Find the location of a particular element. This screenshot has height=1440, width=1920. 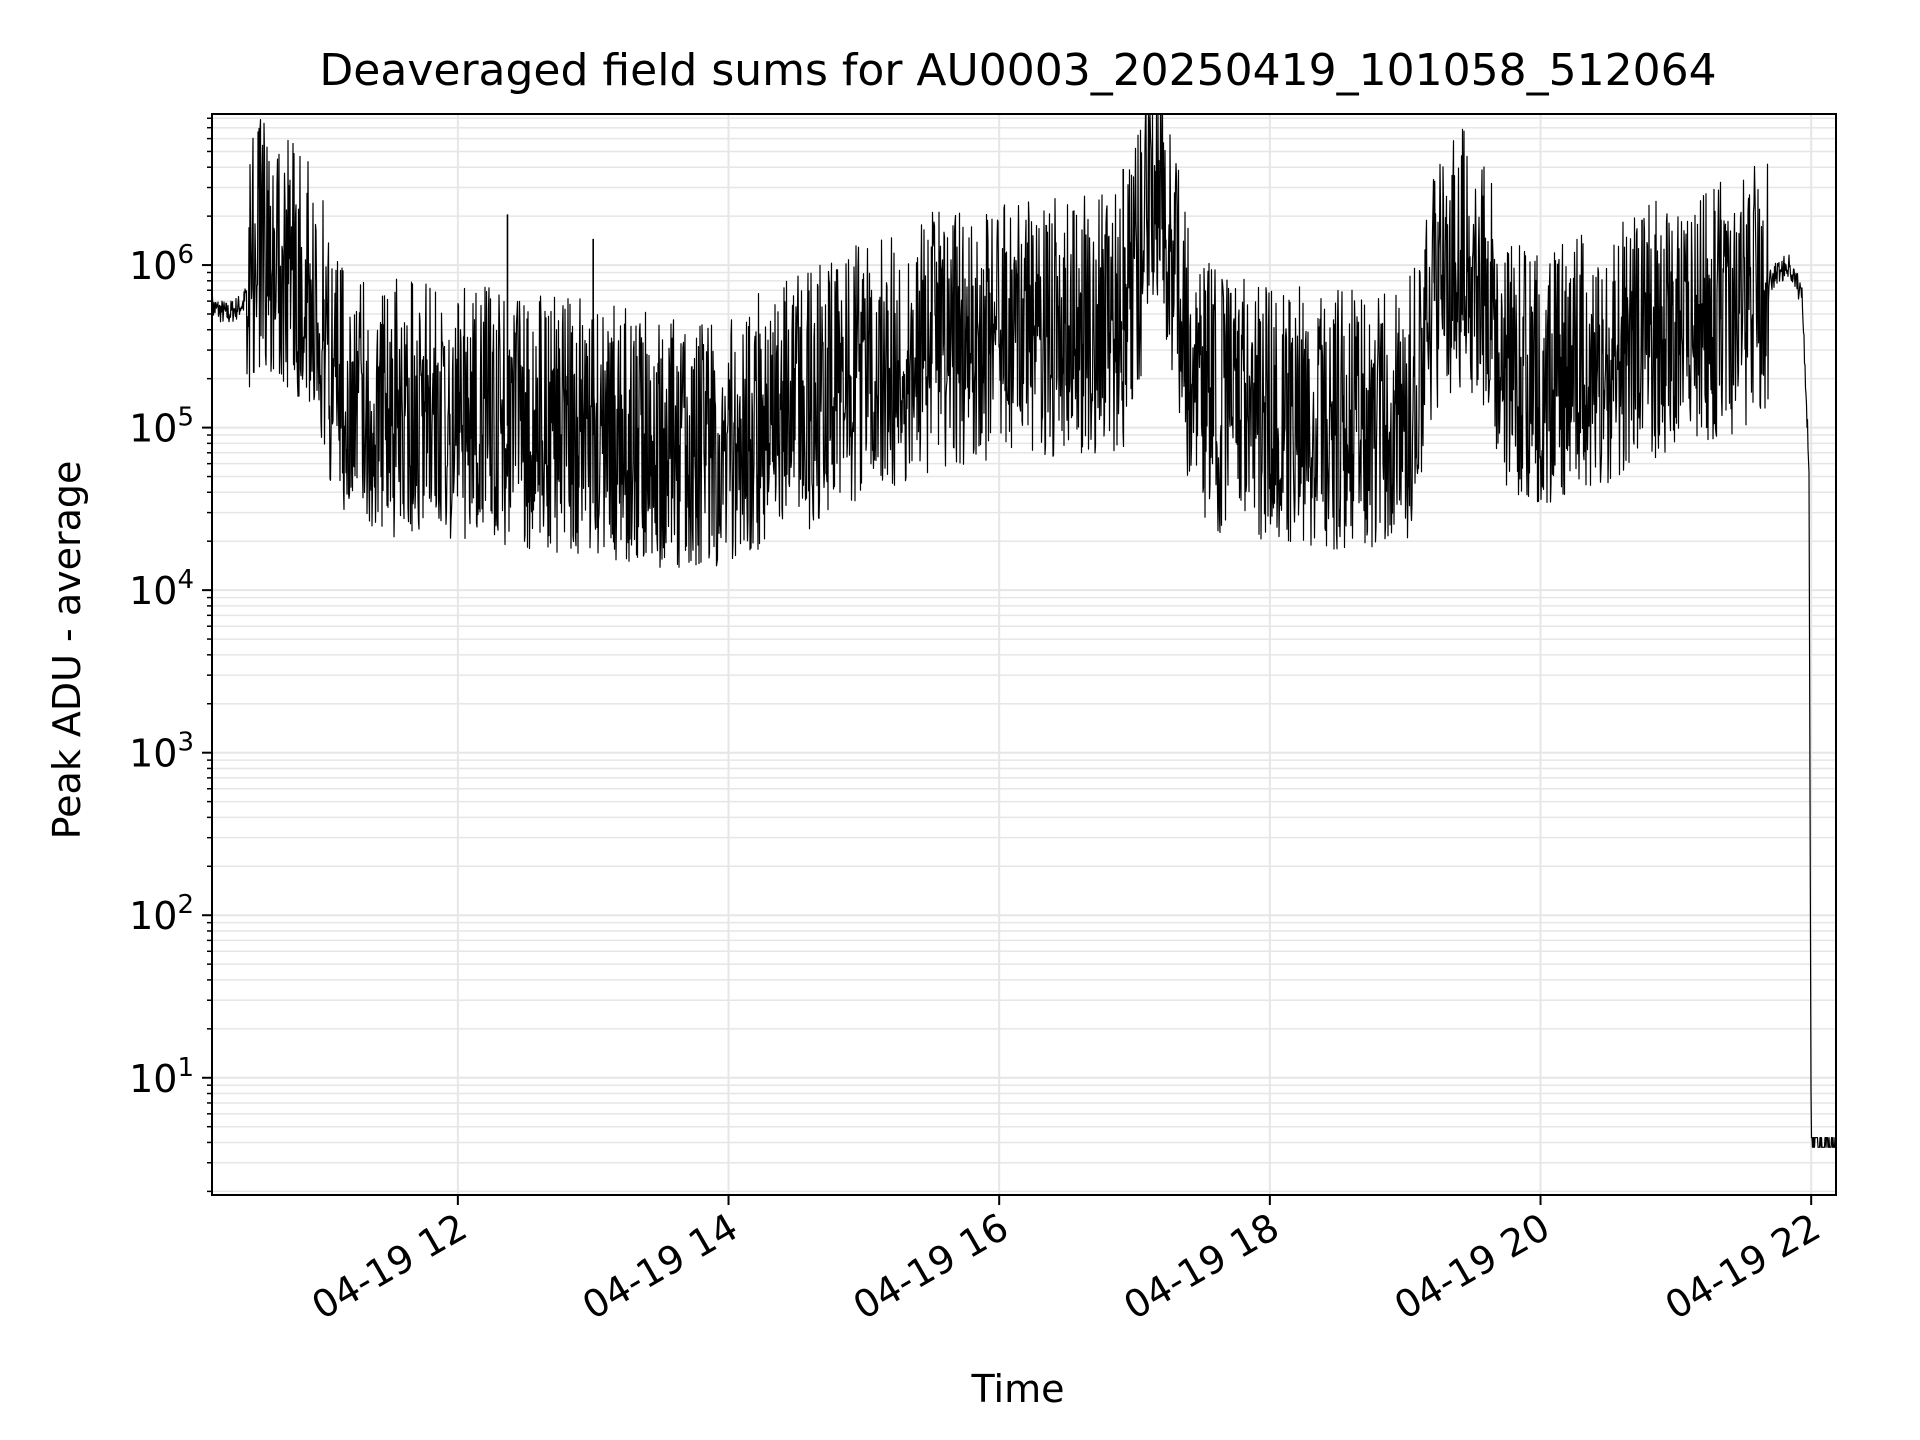

y-tick-label: 105 is located at coordinates (161, 427).